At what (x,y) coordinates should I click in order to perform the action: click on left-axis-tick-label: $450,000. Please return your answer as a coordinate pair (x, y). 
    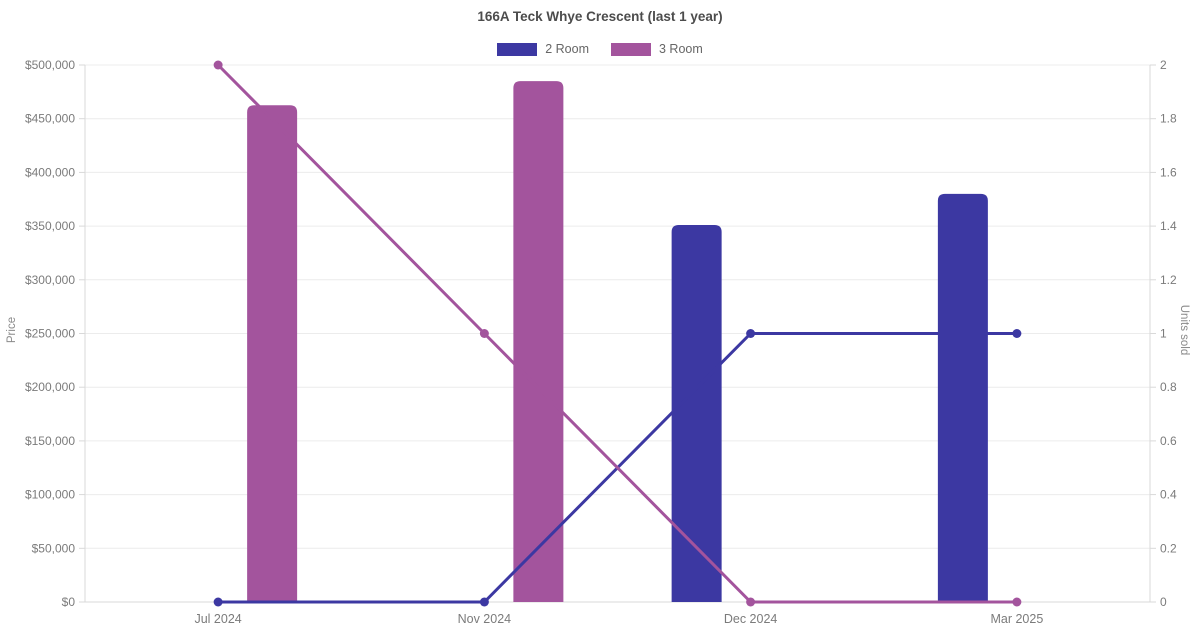
    Looking at the image, I should click on (50, 119).